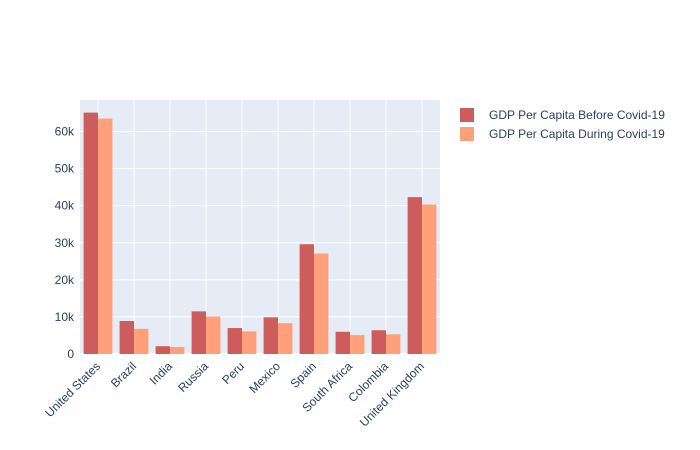 The image size is (700, 450). What do you see at coordinates (65, 280) in the screenshot?
I see `y-tick-label: 20k` at bounding box center [65, 280].